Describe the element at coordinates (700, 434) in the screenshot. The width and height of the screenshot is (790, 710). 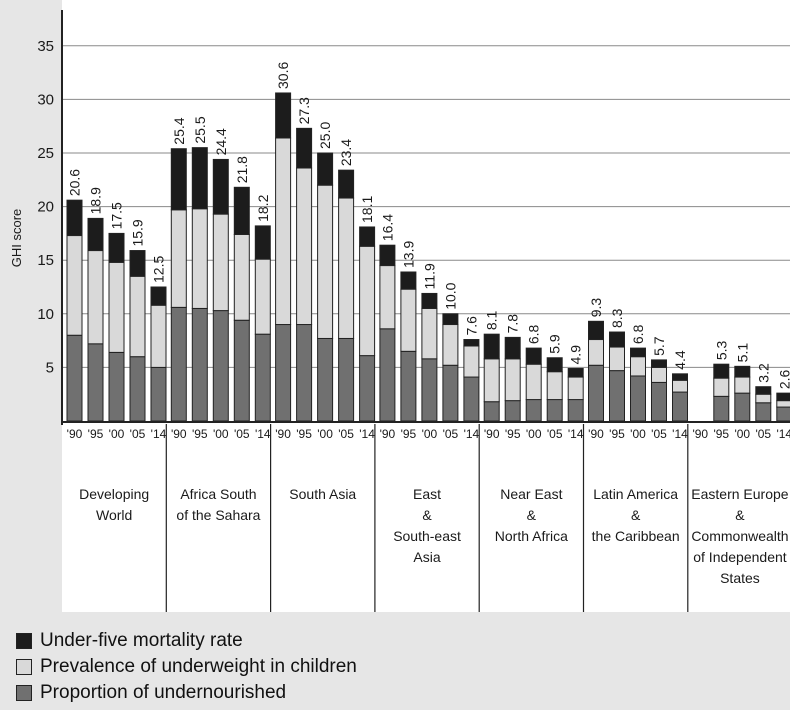
I see `year-label-g6-0: '90` at that location.